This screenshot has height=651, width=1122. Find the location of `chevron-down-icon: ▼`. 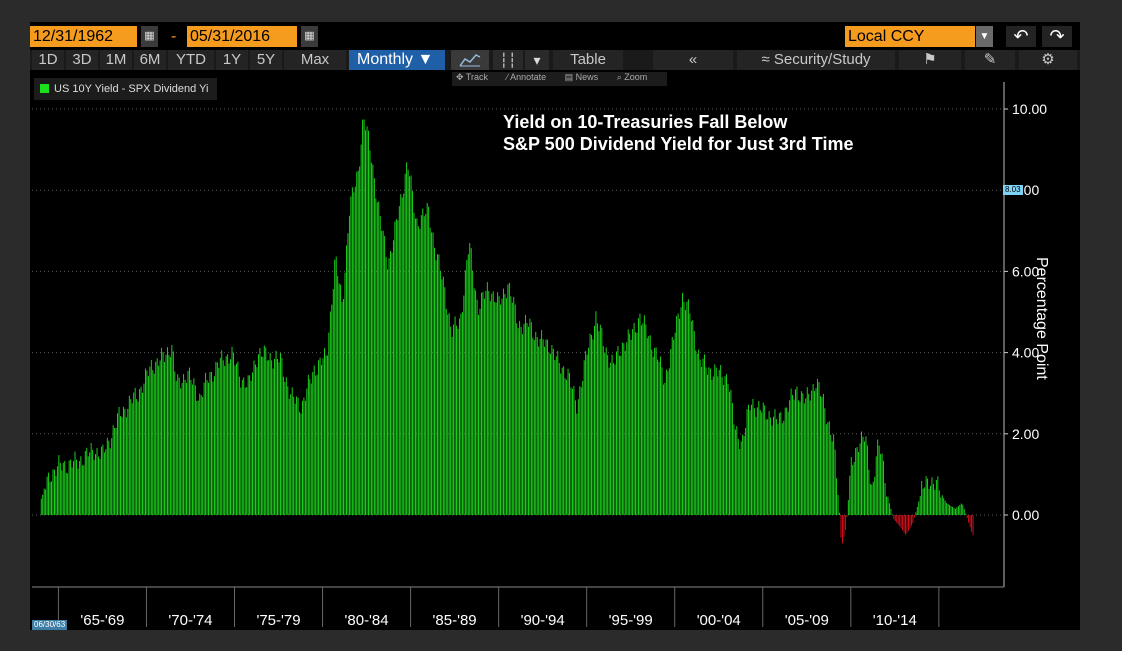

chevron-down-icon: ▼ is located at coordinates (984, 36).